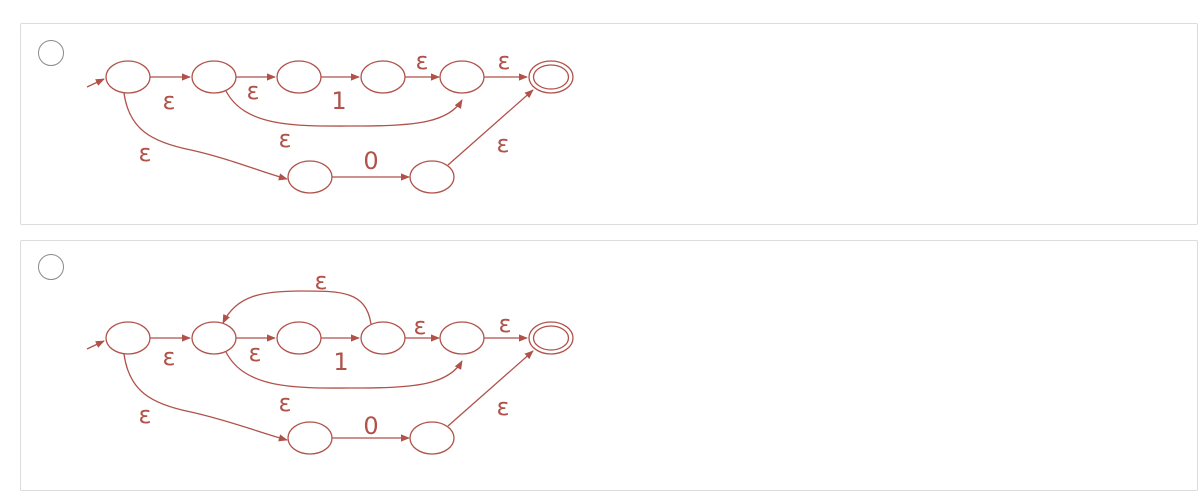  What do you see at coordinates (321, 281) in the screenshot?
I see `label-eps-loop: ε` at bounding box center [321, 281].